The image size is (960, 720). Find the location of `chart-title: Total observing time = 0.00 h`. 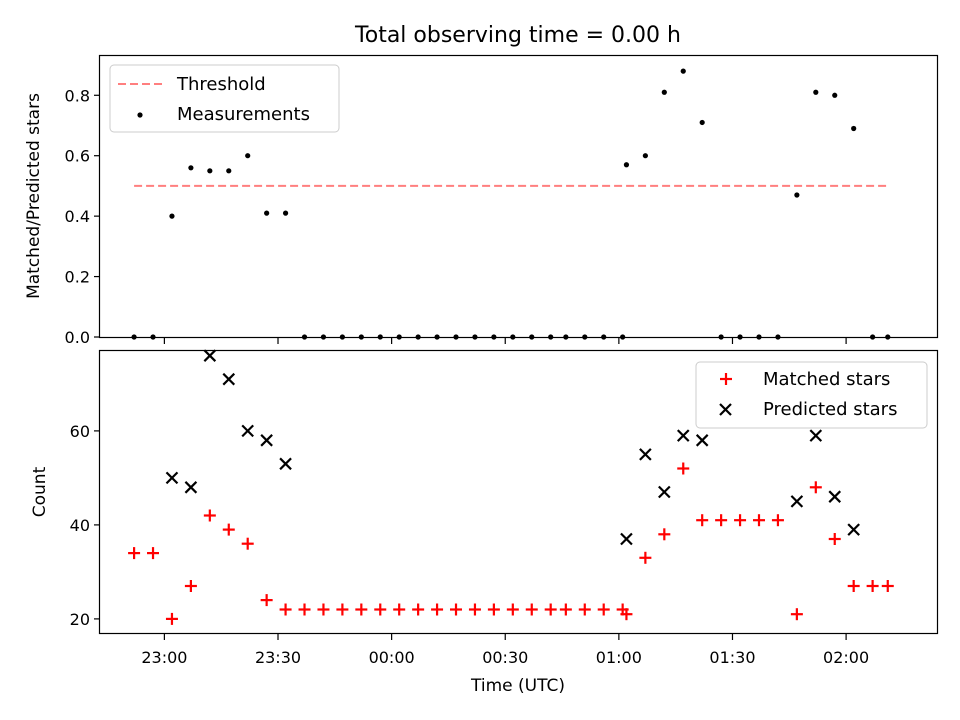

chart-title: Total observing time = 0.00 h is located at coordinates (517, 35).